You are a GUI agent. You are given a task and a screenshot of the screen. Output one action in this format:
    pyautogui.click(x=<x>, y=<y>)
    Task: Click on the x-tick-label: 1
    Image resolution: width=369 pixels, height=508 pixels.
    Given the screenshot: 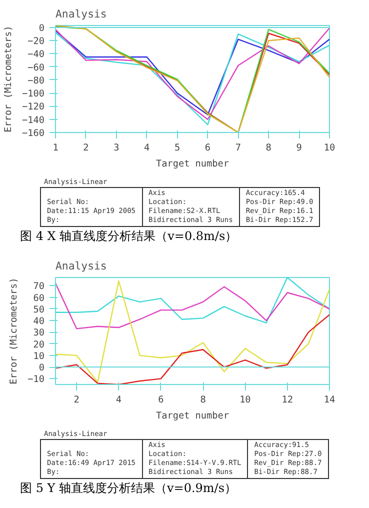 What is the action you would take?
    pyautogui.click(x=55, y=148)
    